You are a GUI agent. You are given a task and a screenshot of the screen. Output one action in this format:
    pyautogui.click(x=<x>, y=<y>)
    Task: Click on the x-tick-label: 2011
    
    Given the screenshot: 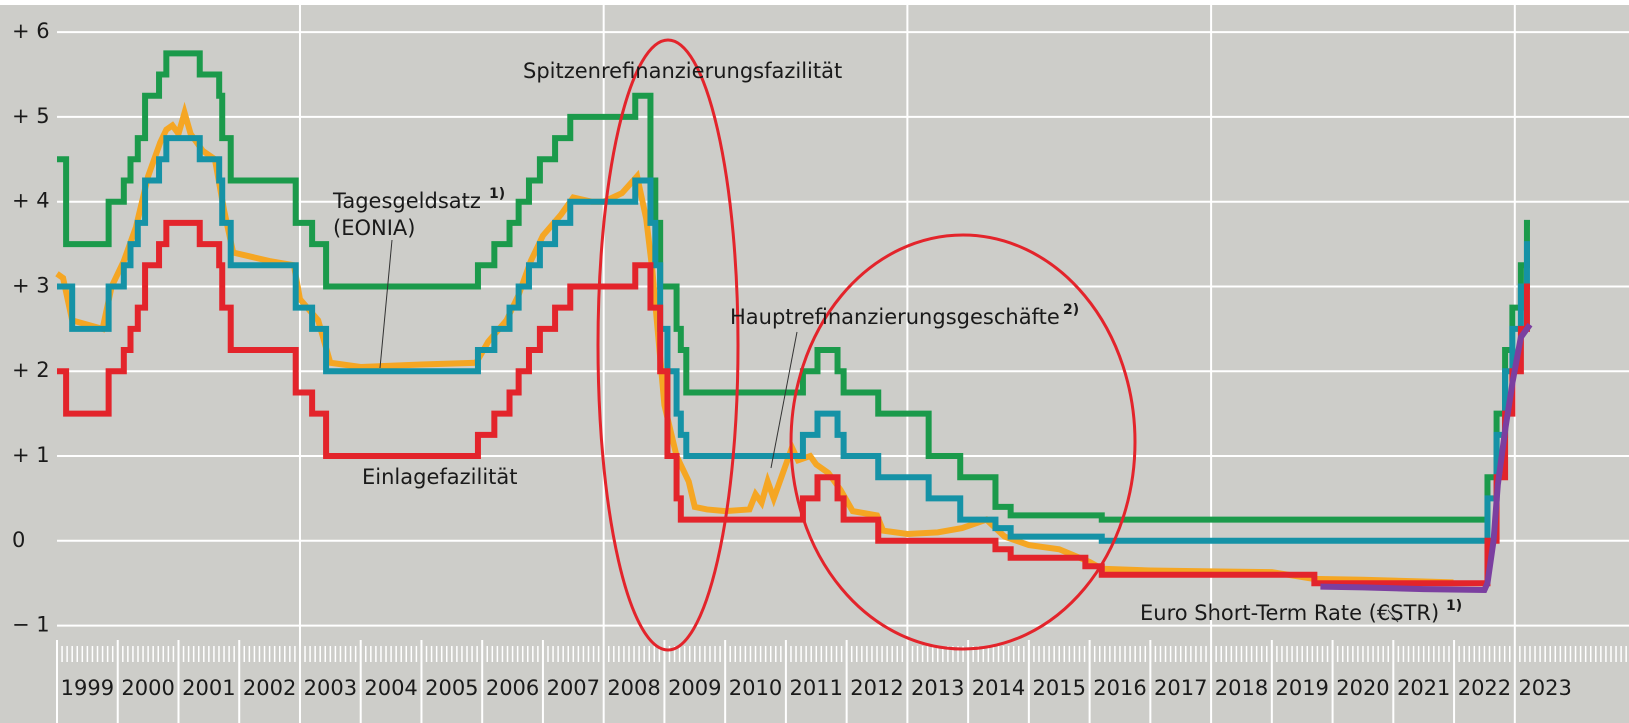 What is the action you would take?
    pyautogui.click(x=816, y=688)
    